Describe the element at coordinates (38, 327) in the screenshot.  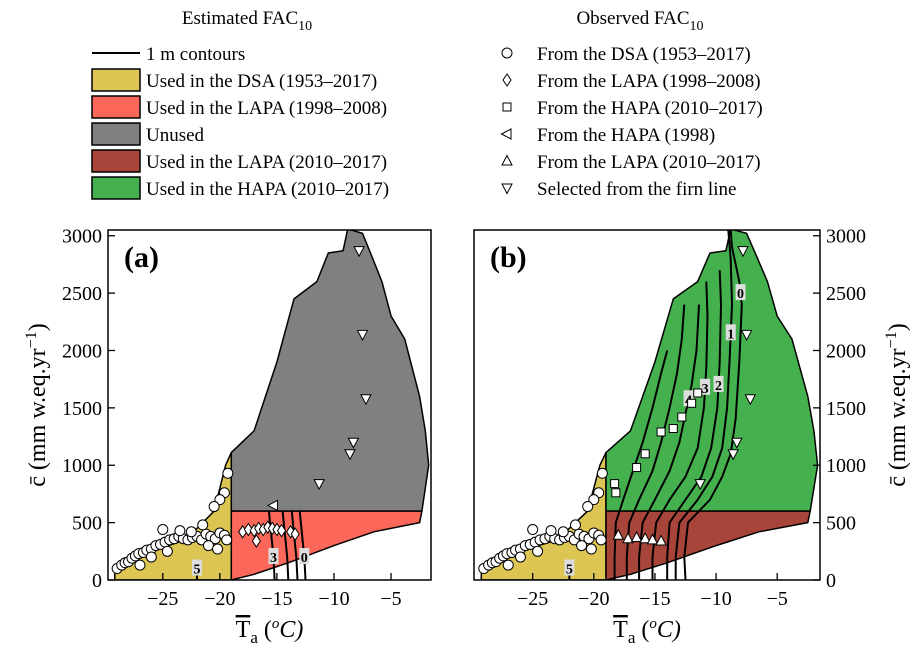
I see `y-axis-label-end: )` at that location.